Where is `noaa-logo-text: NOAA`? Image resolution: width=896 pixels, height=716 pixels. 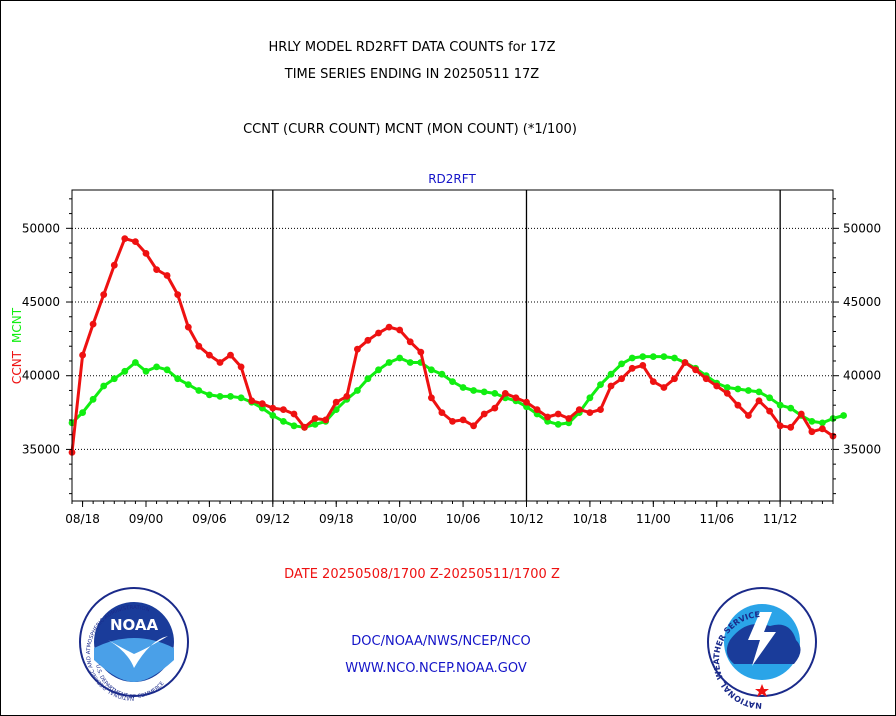 noaa-logo-text: NOAA is located at coordinates (134, 625).